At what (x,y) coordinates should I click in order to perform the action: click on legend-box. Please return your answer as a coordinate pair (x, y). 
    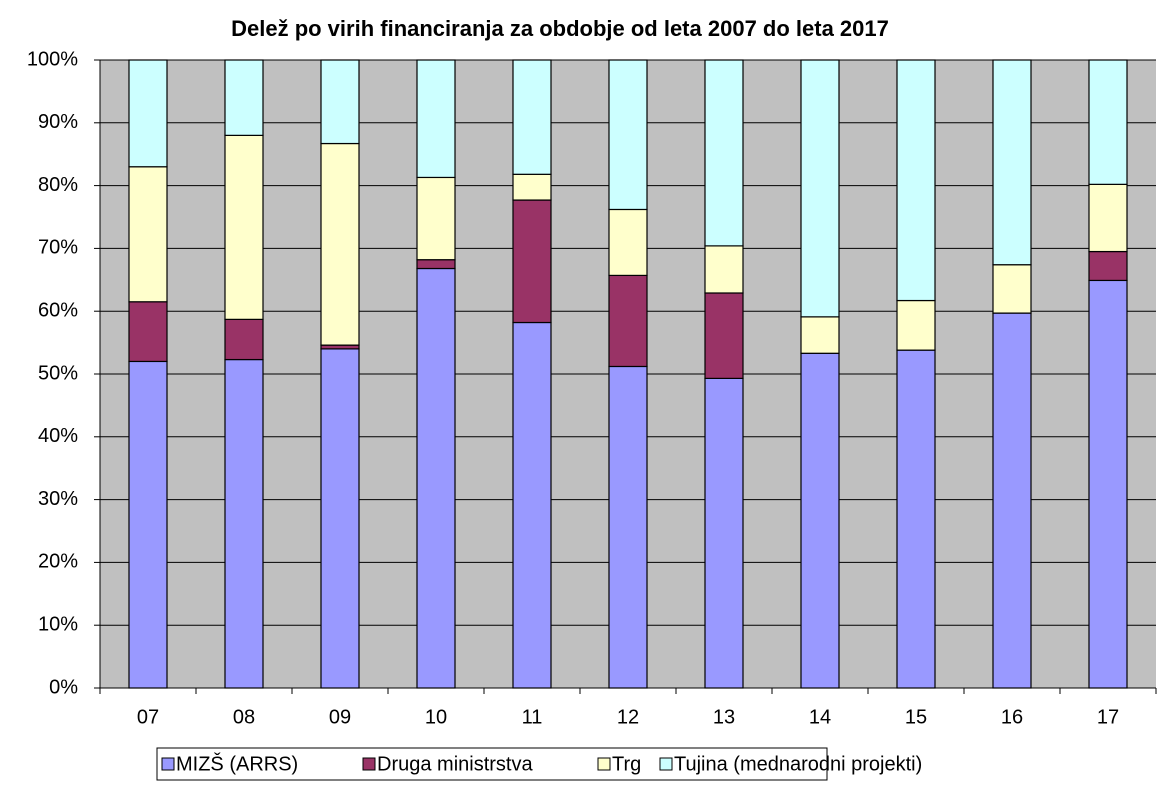
    Looking at the image, I should click on (492, 764).